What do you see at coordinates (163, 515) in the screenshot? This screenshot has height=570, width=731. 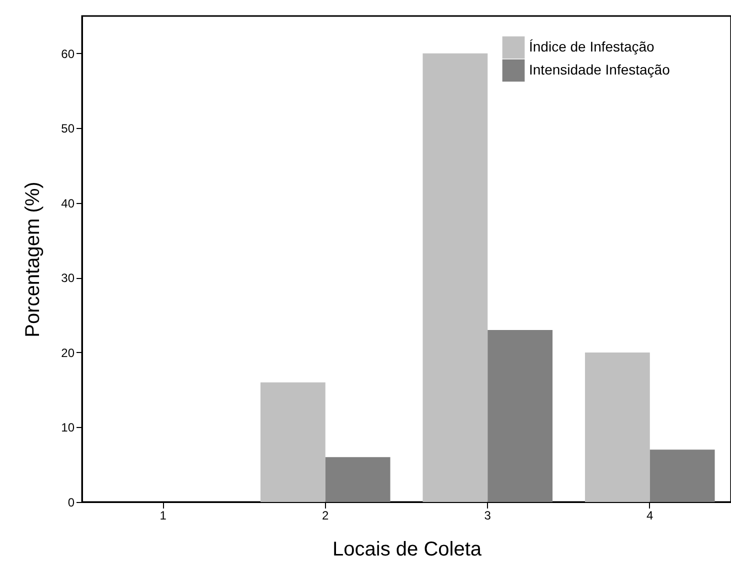 I see `x-tick-label: 1` at bounding box center [163, 515].